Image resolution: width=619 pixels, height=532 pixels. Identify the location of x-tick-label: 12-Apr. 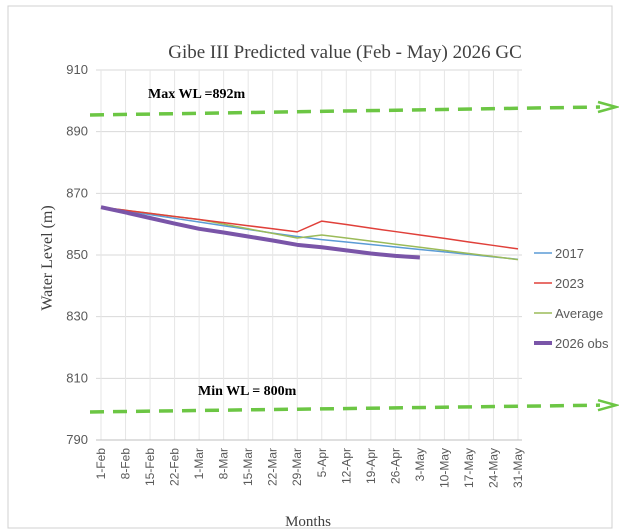
(346, 466).